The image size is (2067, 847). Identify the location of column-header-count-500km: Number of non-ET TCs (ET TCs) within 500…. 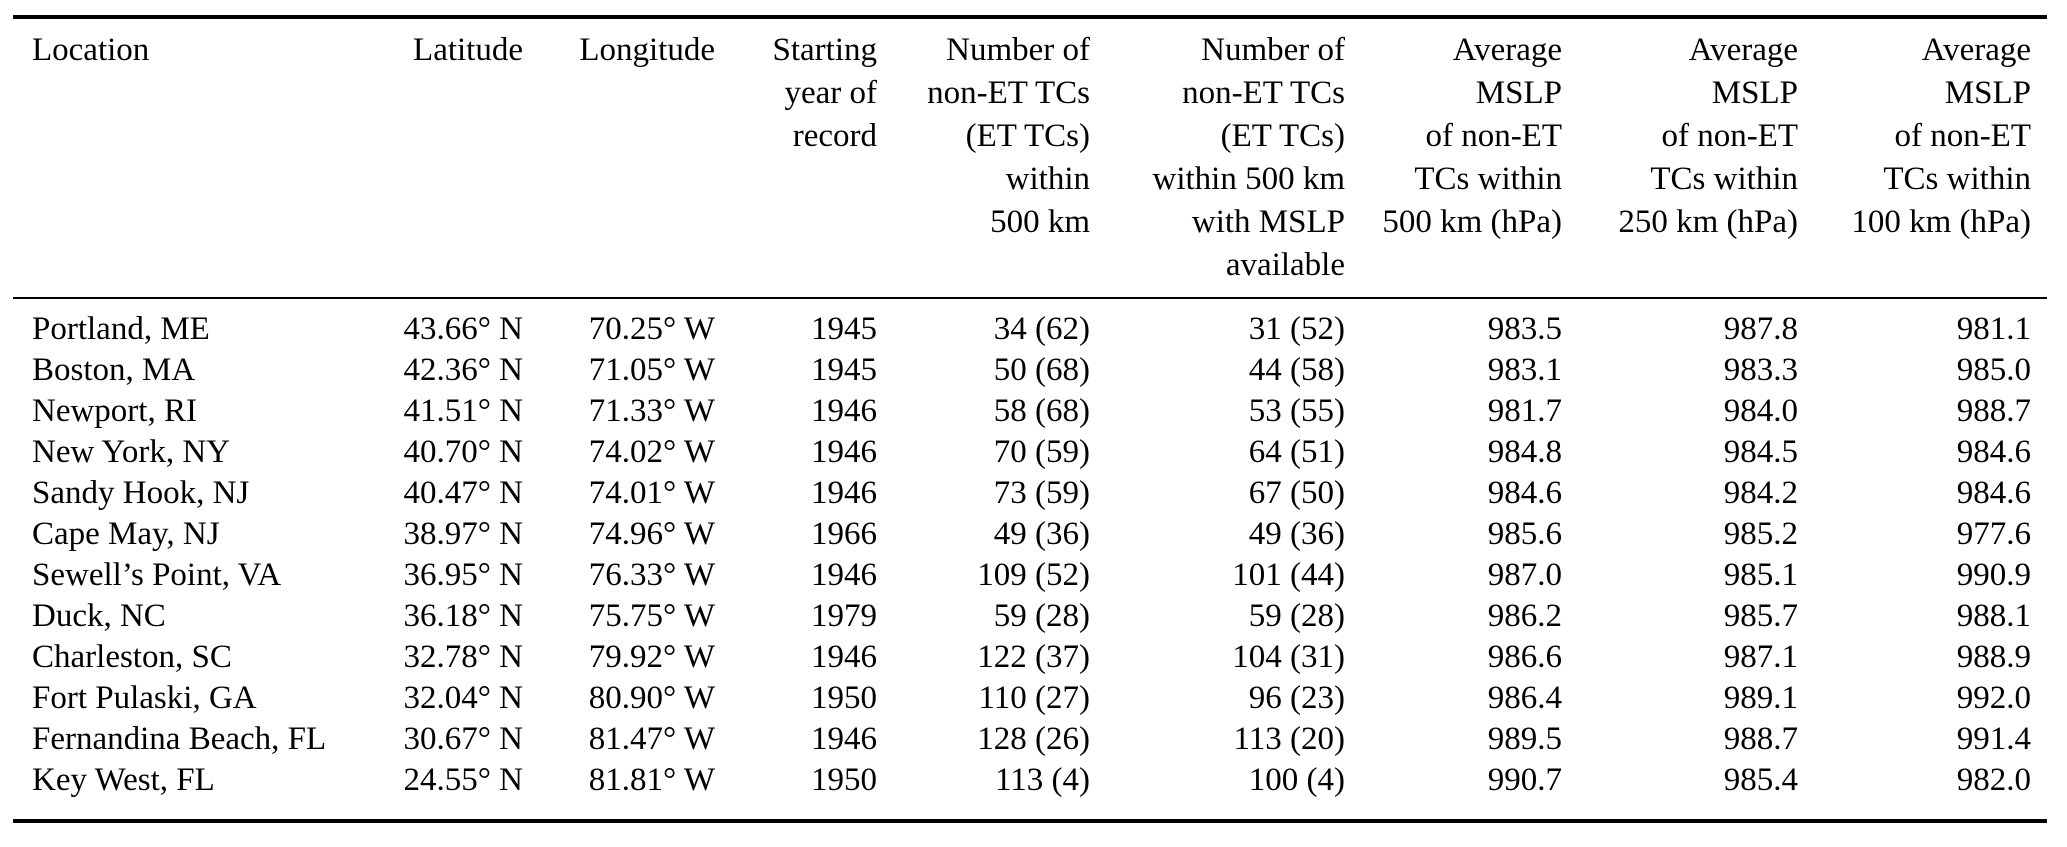
(983, 158).